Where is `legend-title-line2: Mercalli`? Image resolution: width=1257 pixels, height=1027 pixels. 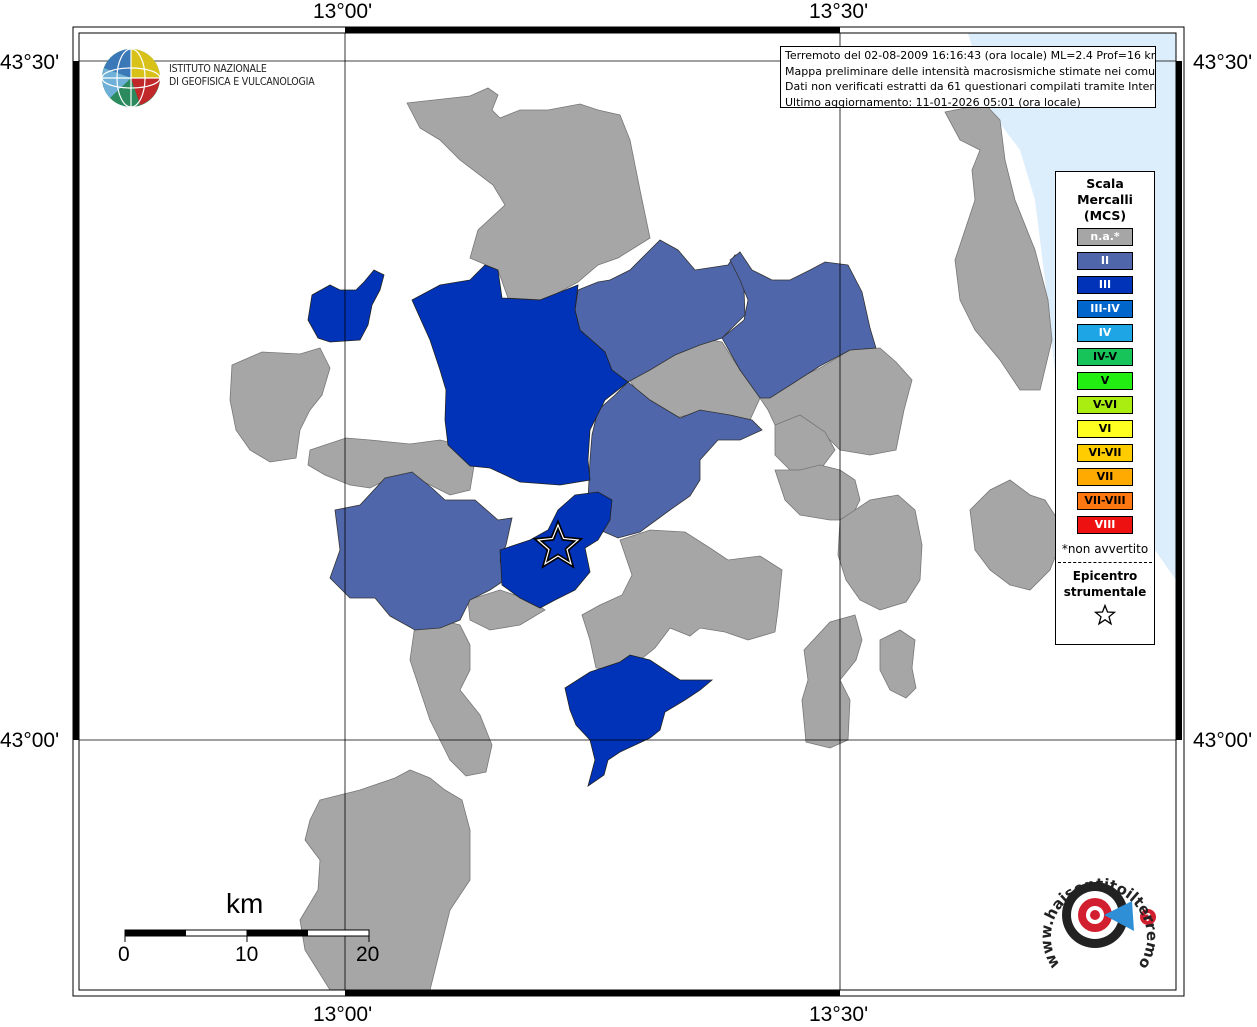
legend-title-line2: Mercalli is located at coordinates (1105, 199).